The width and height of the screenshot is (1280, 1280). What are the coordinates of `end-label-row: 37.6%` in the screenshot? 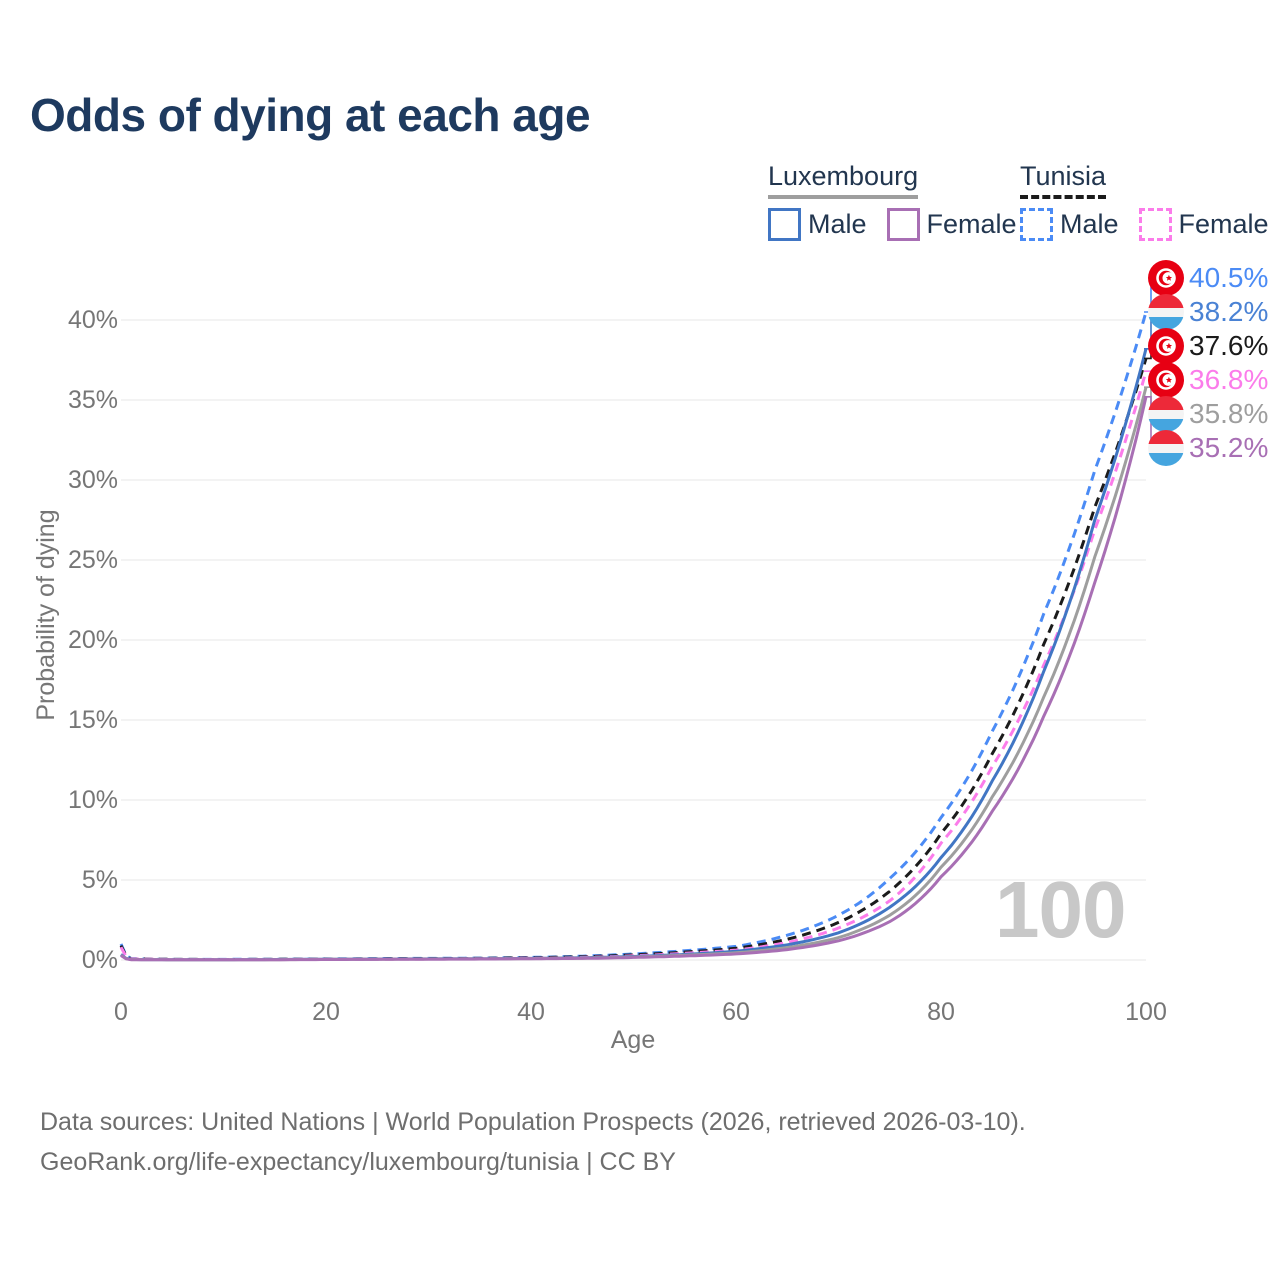 It's located at (1208, 346).